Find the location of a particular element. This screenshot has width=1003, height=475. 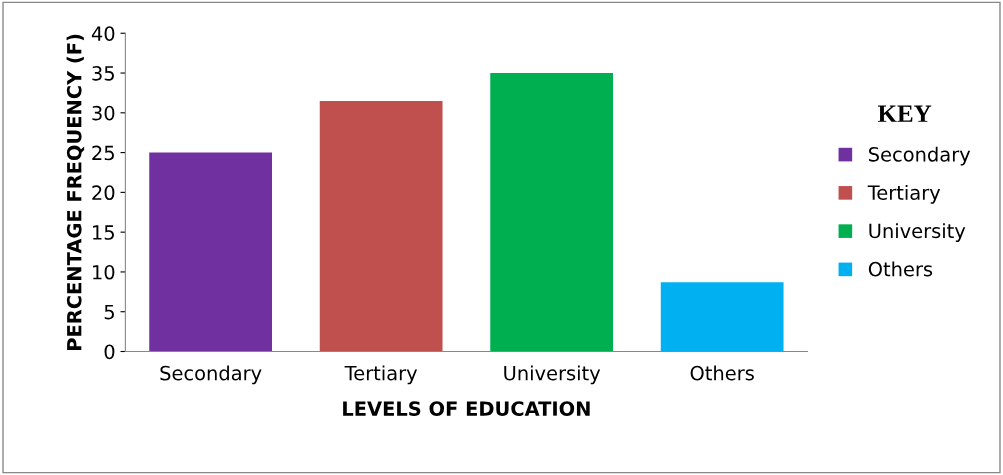

legend-label: Others is located at coordinates (900, 269).